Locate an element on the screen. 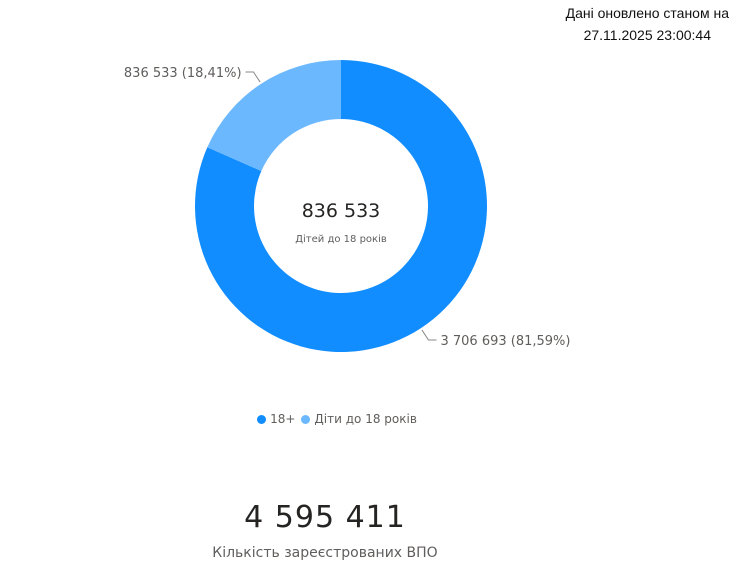 This screenshot has height=571, width=739. chart-legend: 18+ Діти до 18 років is located at coordinates (340, 419).